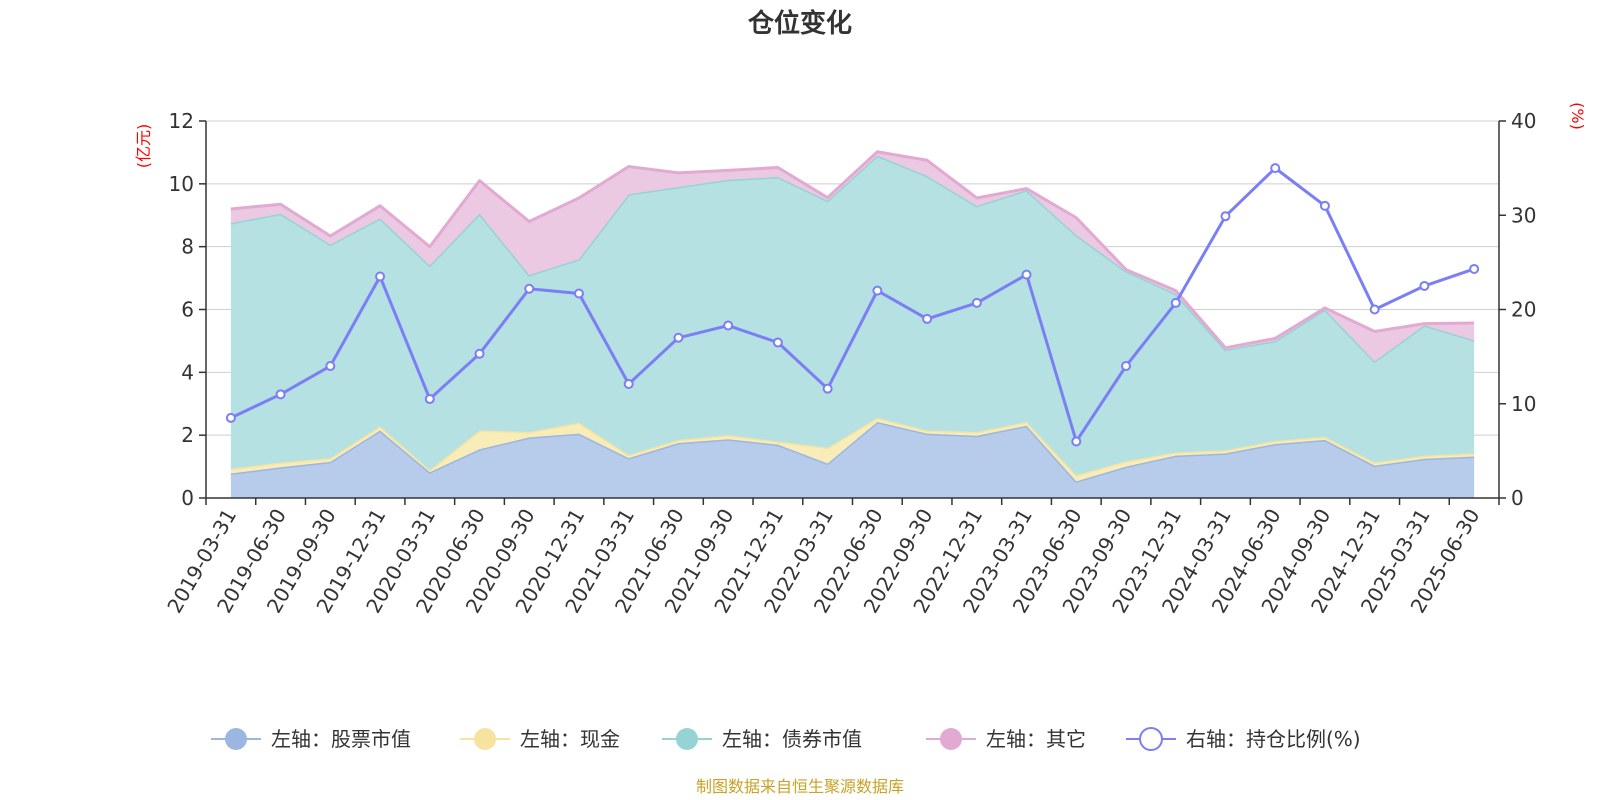 The height and width of the screenshot is (800, 1600). I want to click on legend-item: 左轴：其它, so click(1006, 739).